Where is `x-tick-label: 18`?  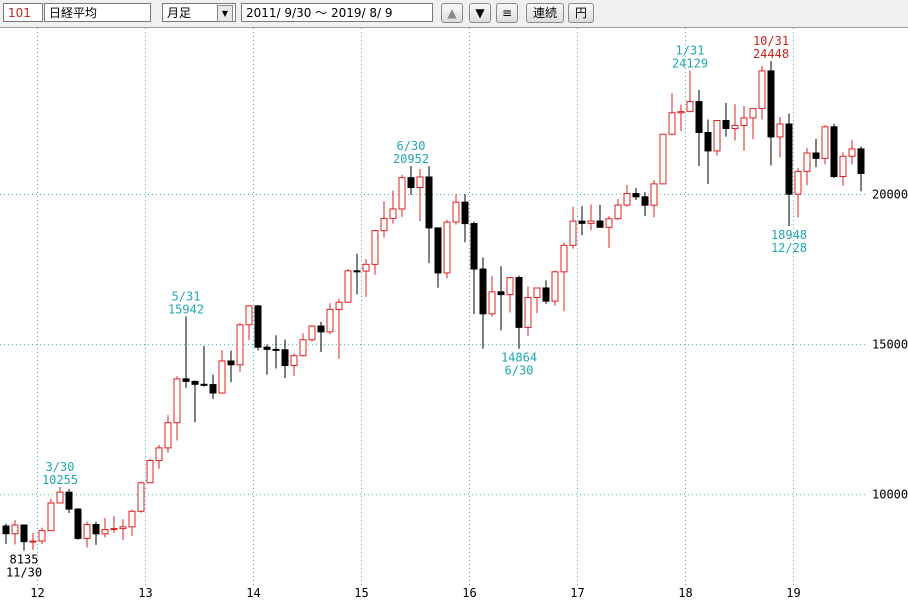
x-tick-label: 18 is located at coordinates (685, 593).